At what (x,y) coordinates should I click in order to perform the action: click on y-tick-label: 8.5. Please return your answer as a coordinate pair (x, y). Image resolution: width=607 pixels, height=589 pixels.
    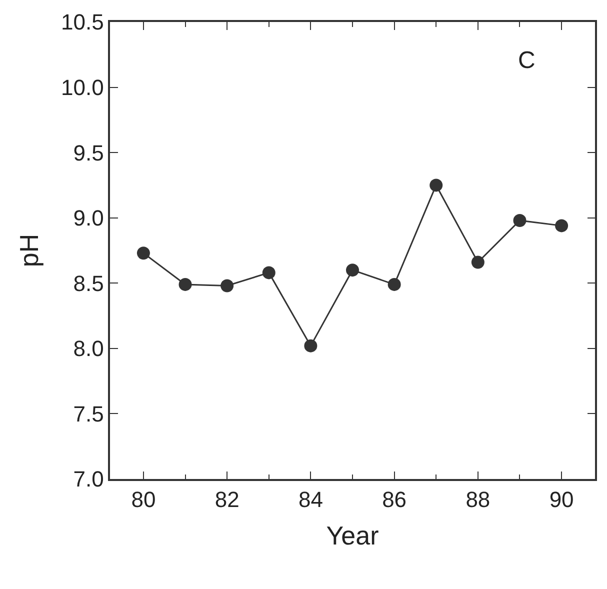
    Looking at the image, I should click on (88, 283).